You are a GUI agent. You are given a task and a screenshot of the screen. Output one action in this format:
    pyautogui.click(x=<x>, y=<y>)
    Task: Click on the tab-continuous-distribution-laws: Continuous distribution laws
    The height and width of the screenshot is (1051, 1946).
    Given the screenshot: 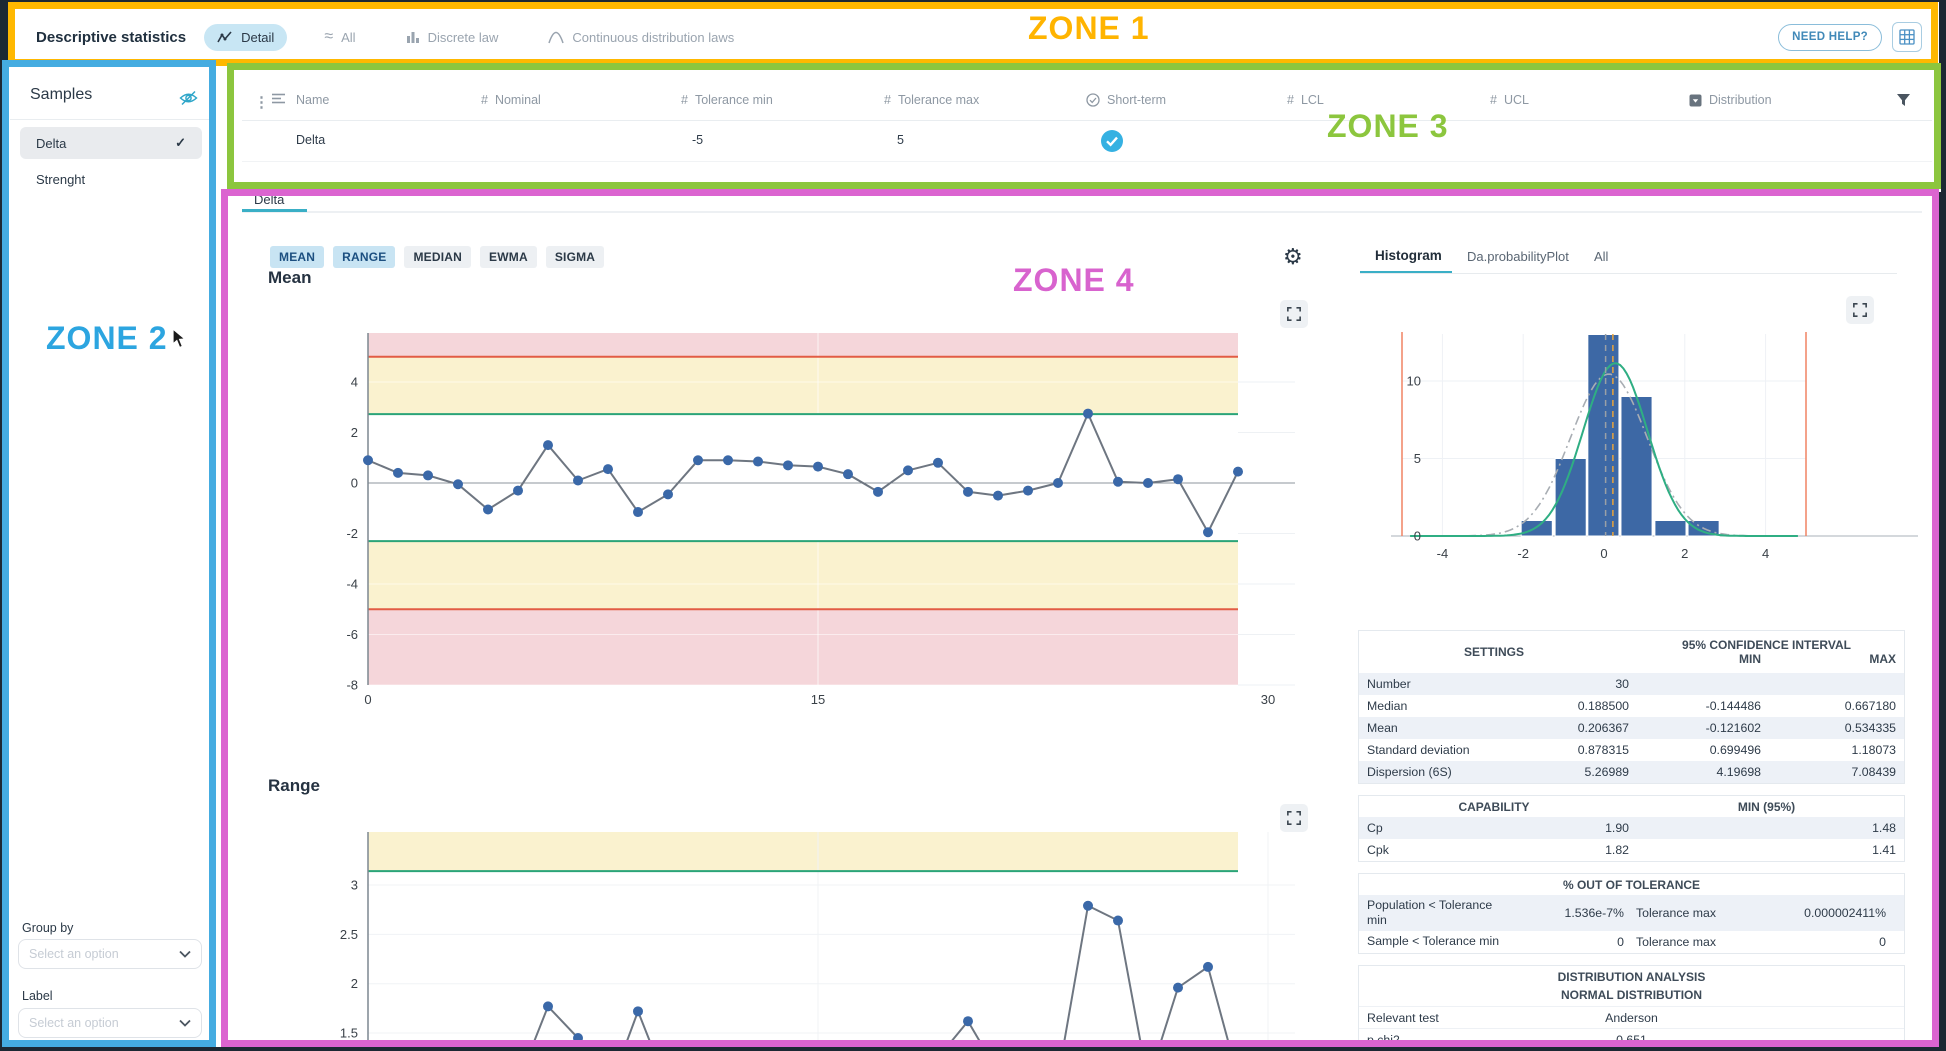 What is the action you would take?
    pyautogui.click(x=641, y=37)
    